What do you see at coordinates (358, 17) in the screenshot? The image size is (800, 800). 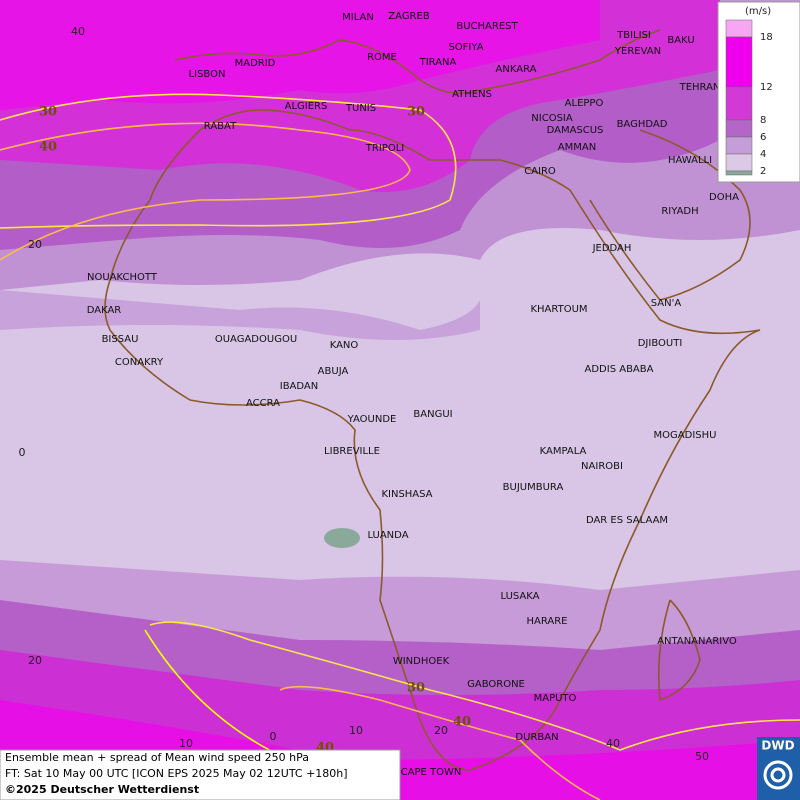 I see `city-label: MILAN` at bounding box center [358, 17].